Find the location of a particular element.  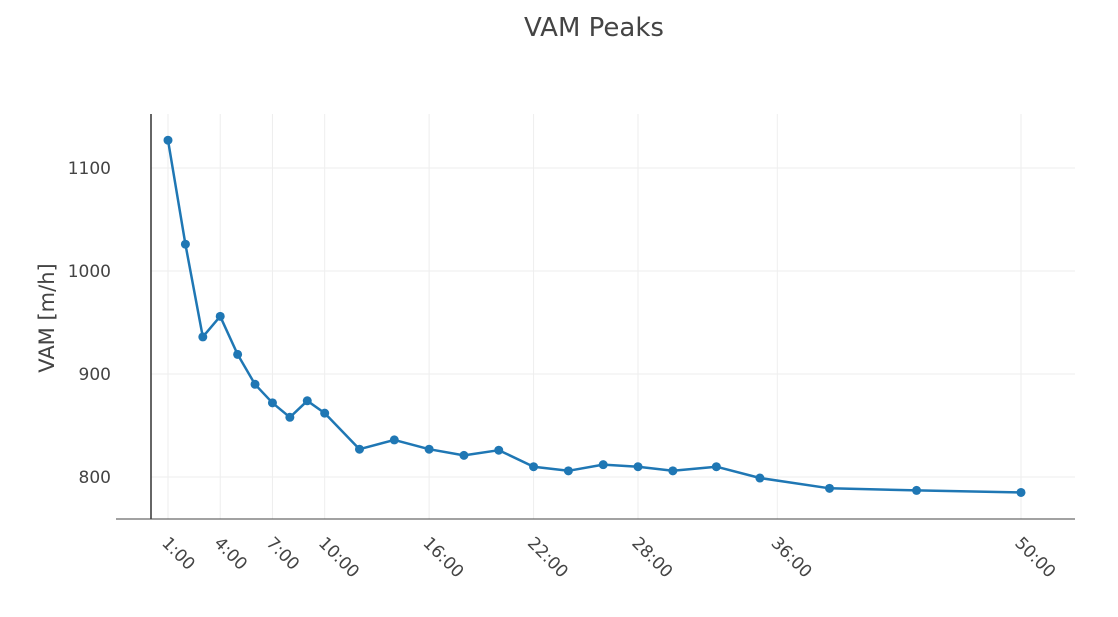

y-axis-title: VAM [m/h] is located at coordinates (47, 317).